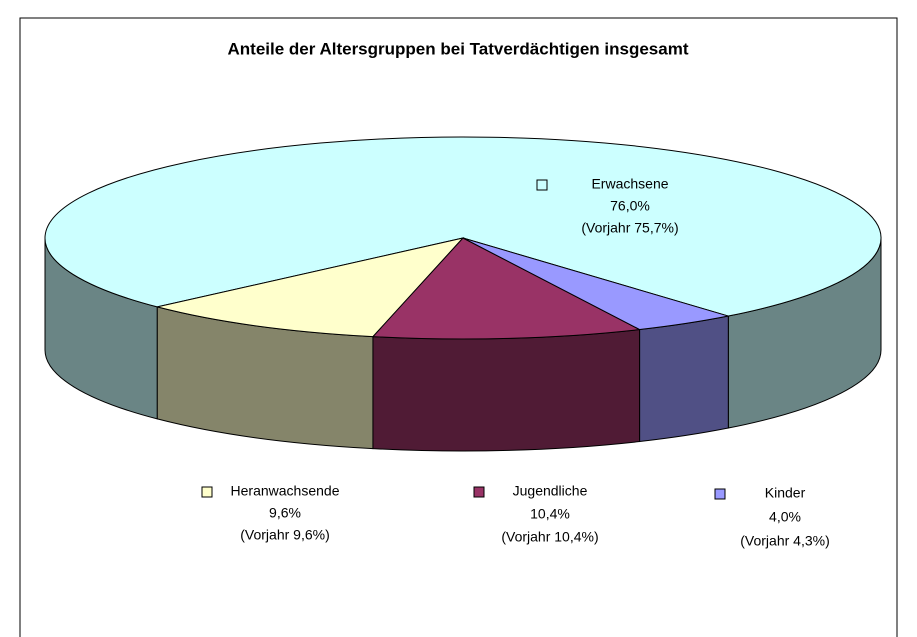 The height and width of the screenshot is (637, 917). I want to click on prior-value-label: (Vorjahr 9,6%), so click(284, 535).